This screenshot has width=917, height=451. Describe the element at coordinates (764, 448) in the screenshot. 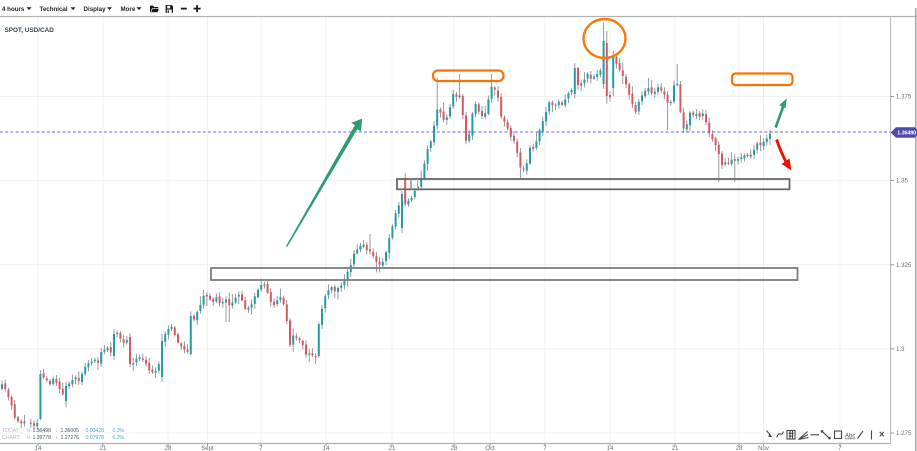

I see `svg-text: Nov` at that location.